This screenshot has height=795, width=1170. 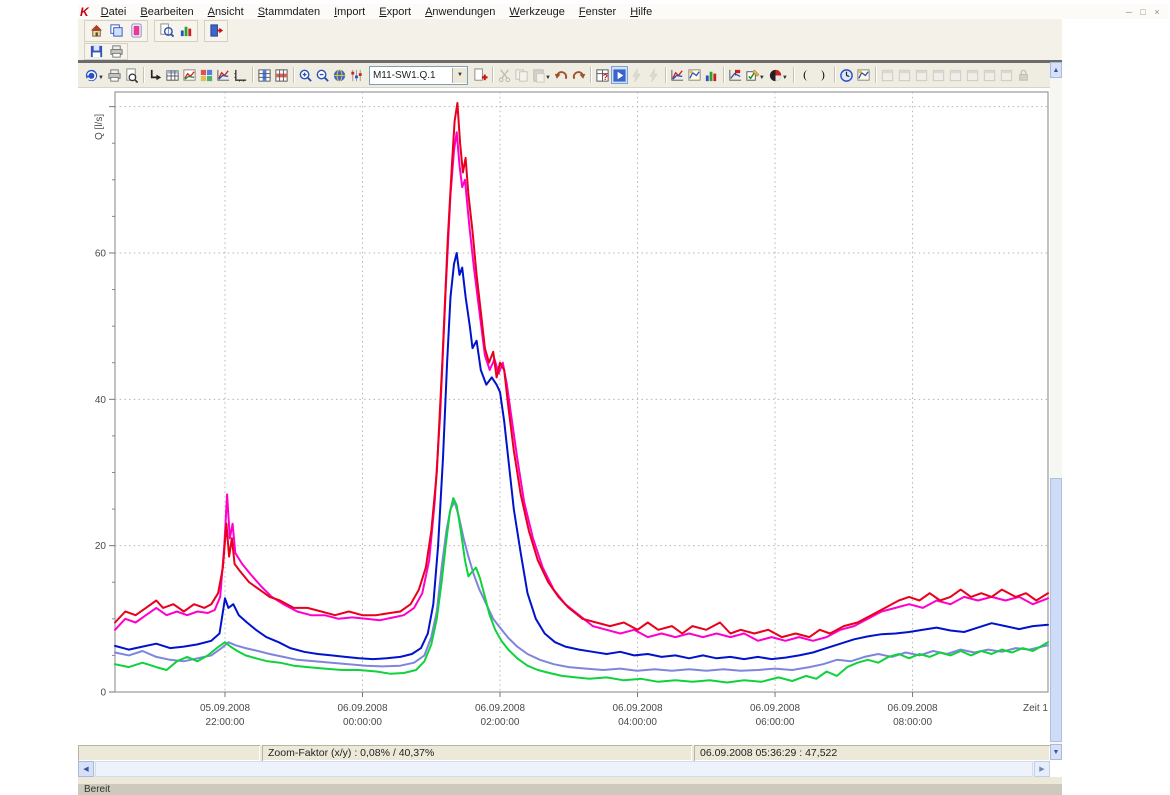 What do you see at coordinates (602, 75) in the screenshot?
I see `table-query-icon: ?` at bounding box center [602, 75].